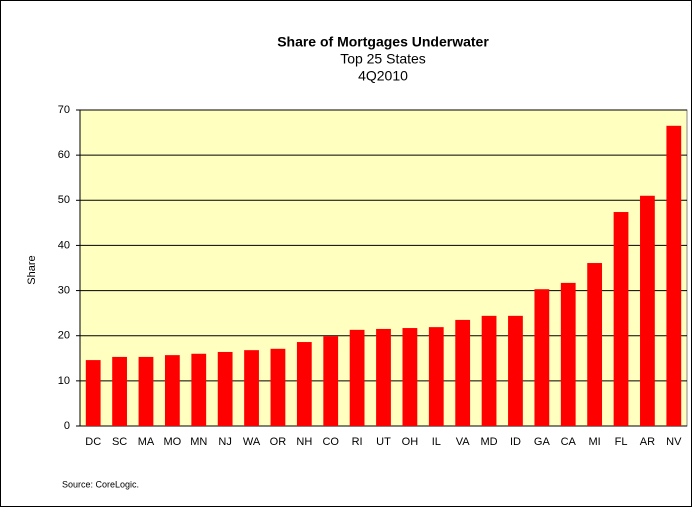  I want to click on y-tick-label: 50, so click(64, 200).